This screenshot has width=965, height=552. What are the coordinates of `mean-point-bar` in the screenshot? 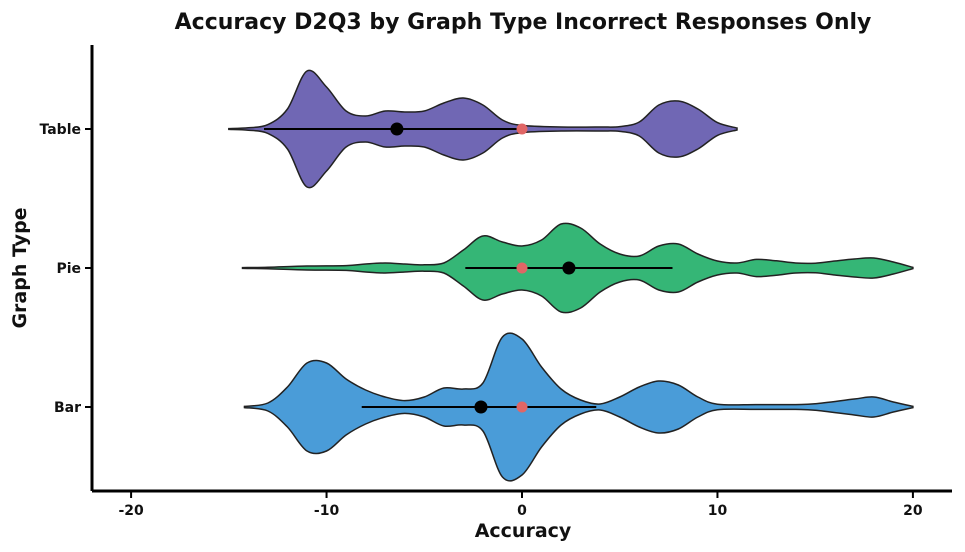 It's located at (481, 407).